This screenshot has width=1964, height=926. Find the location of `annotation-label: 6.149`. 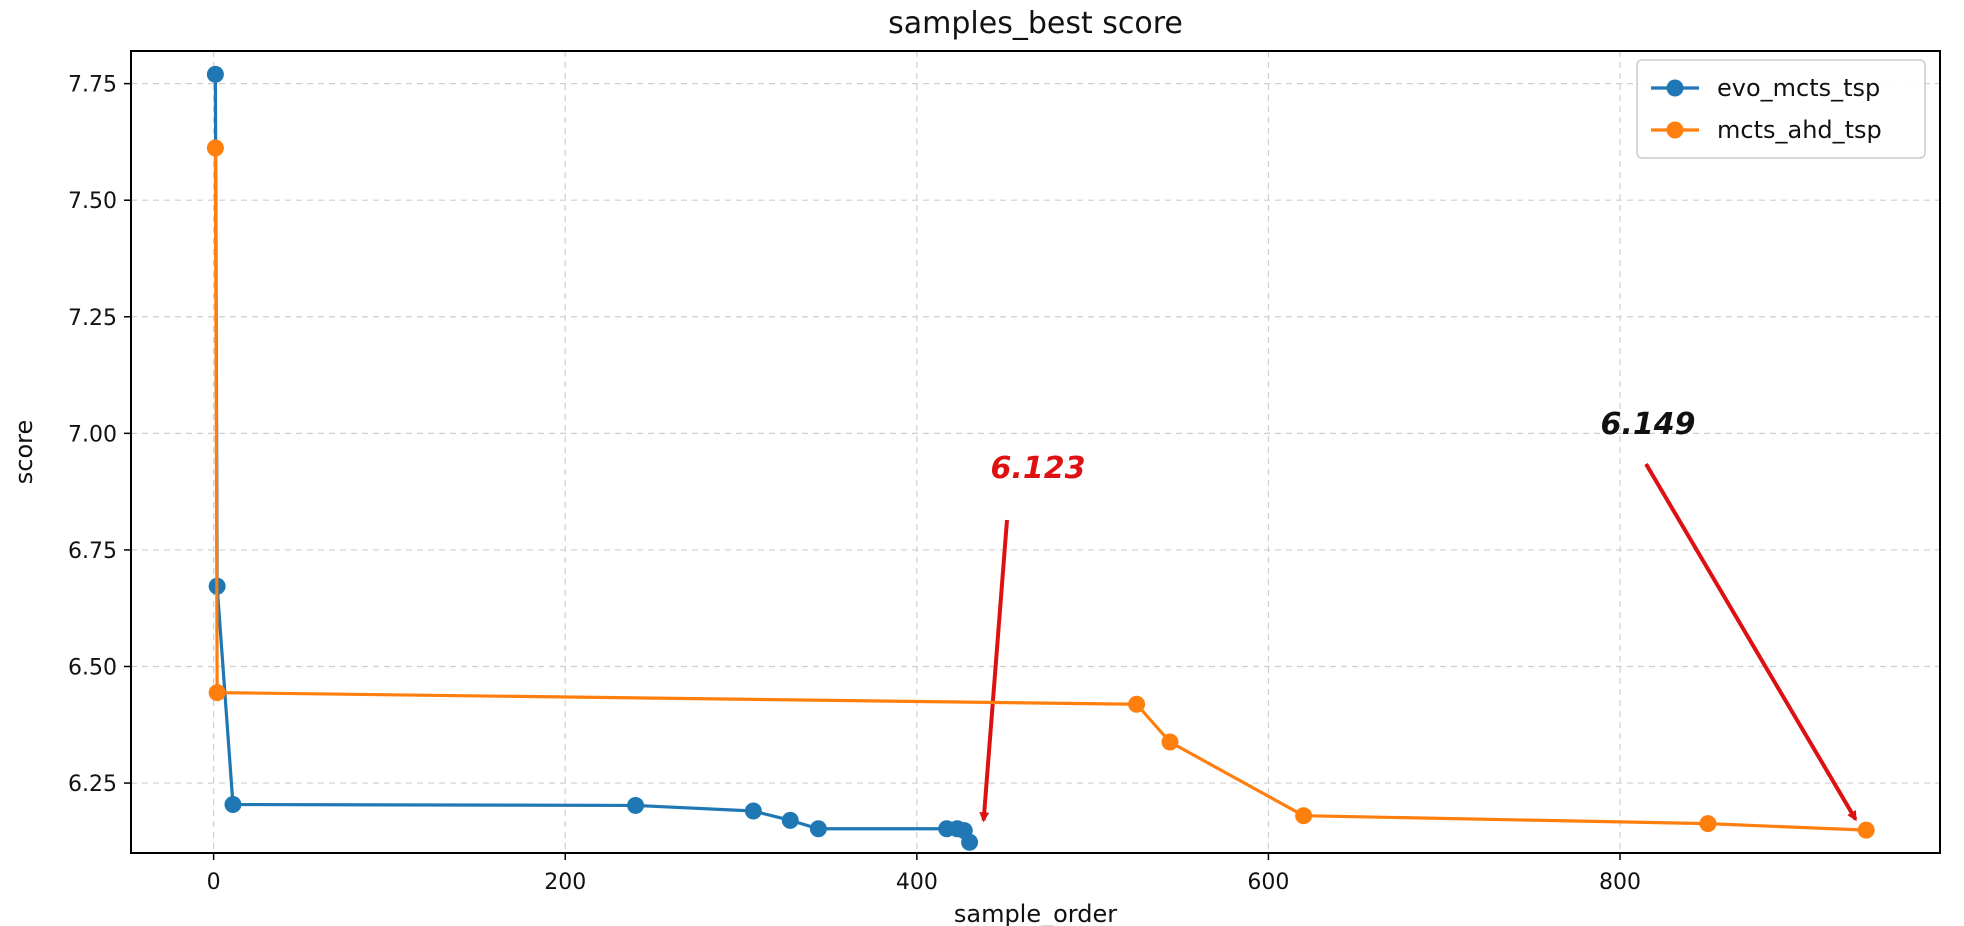

annotation-label: 6.149 is located at coordinates (1648, 424).